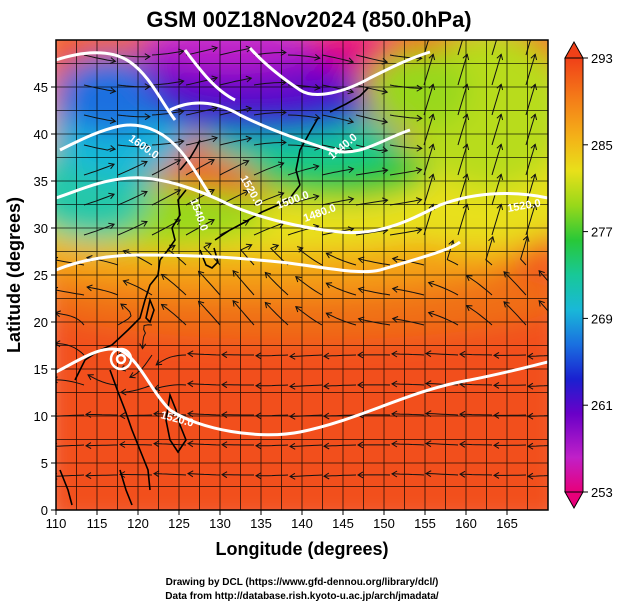 The height and width of the screenshot is (610, 619). I want to click on colorbar-tick-label: 269, so click(602, 318).